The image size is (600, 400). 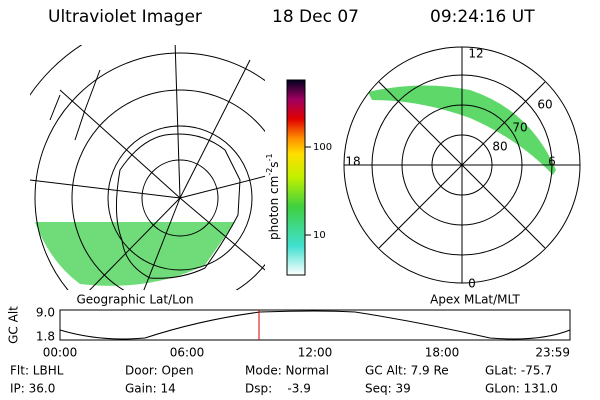 What do you see at coordinates (482, 17) in the screenshot?
I see `time: 09:24:16 UT` at bounding box center [482, 17].